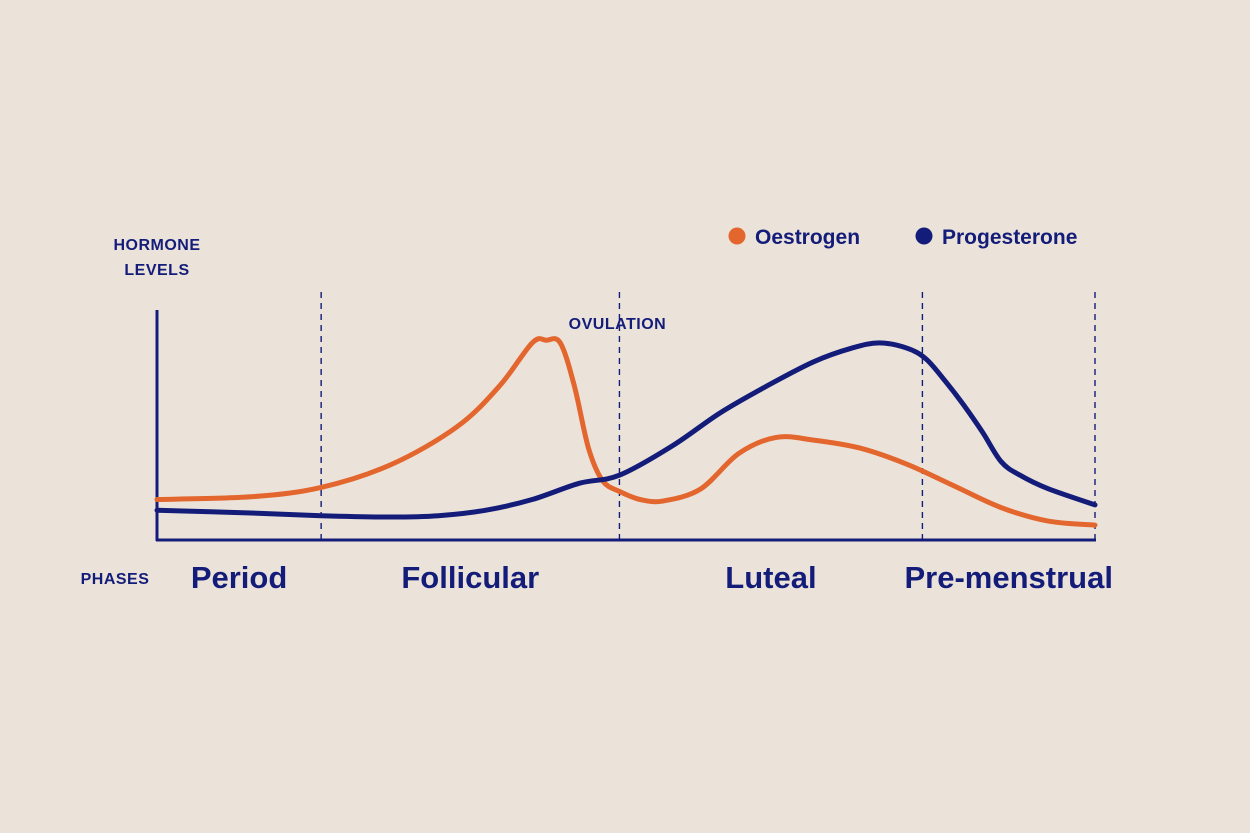 This screenshot has width=1250, height=833. What do you see at coordinates (902, 237) in the screenshot?
I see `legend: Oestrogen Progesterone` at bounding box center [902, 237].